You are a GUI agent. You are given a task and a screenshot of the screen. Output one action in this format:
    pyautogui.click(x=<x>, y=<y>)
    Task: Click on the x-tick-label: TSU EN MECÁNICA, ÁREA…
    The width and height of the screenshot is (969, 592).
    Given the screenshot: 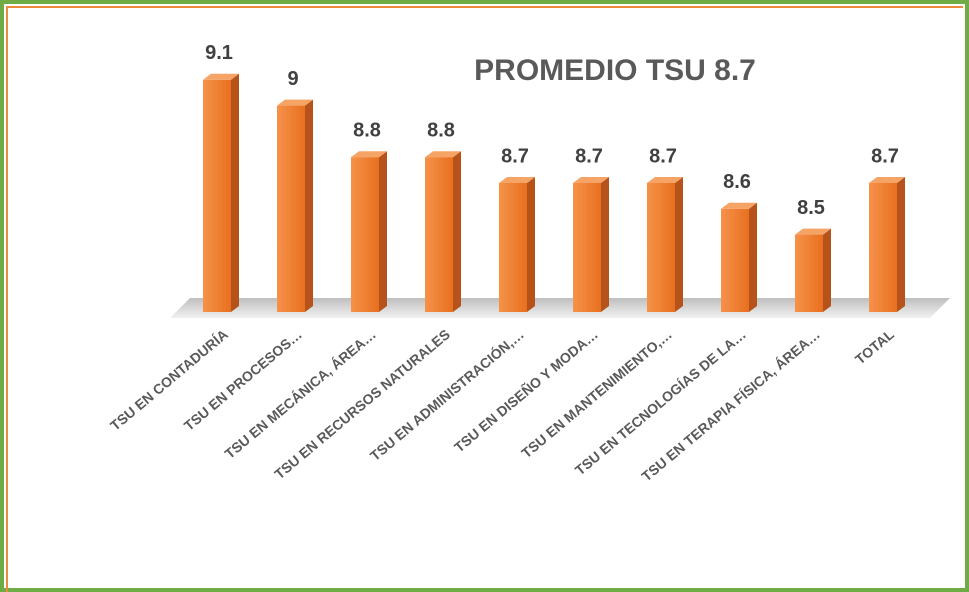 What is the action you would take?
    pyautogui.click(x=299, y=394)
    